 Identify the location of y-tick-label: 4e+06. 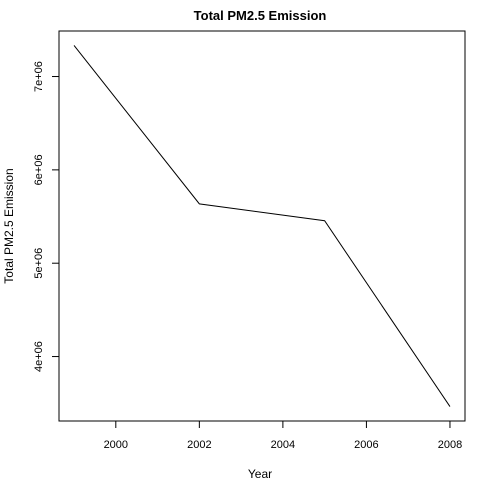
(39, 356).